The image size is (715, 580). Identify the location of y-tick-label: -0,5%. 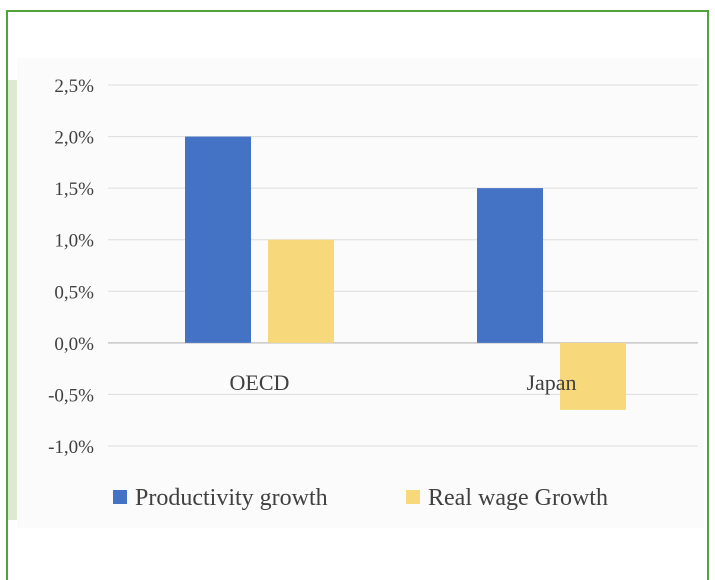
(71, 395).